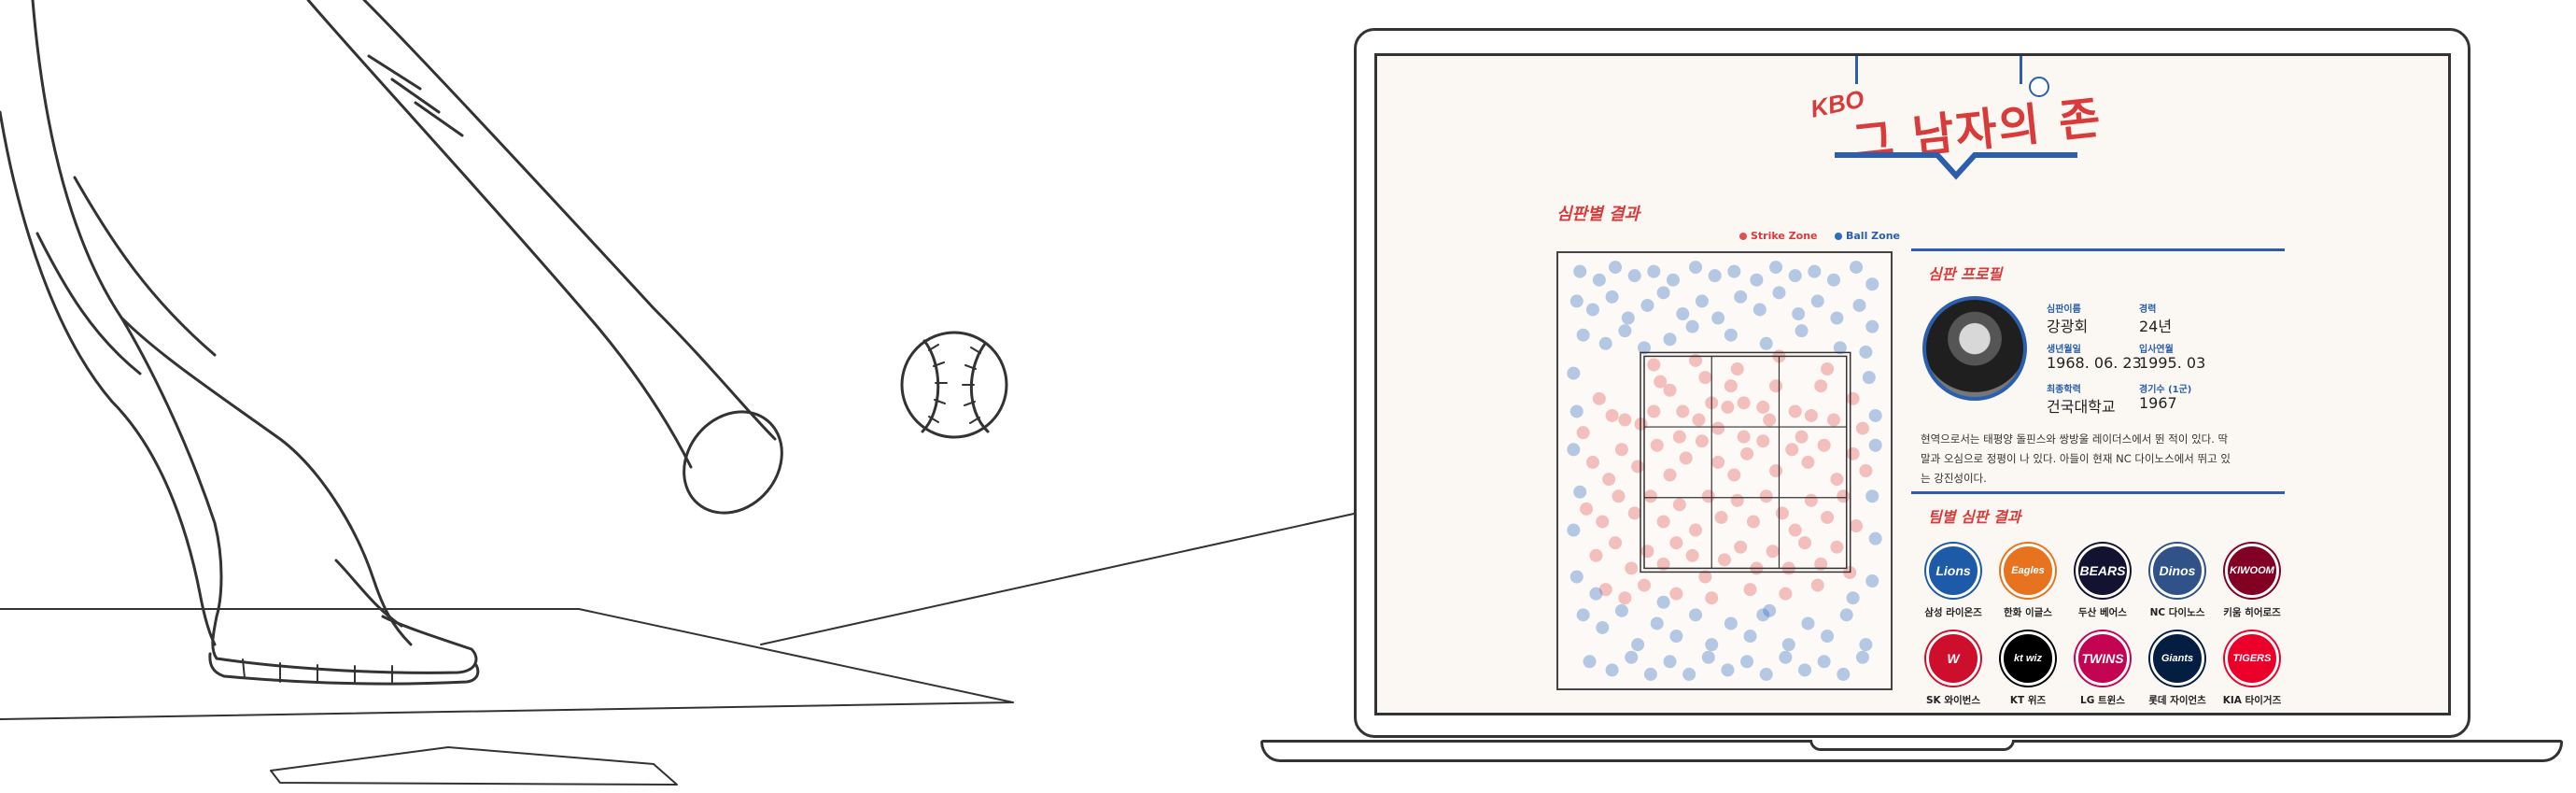 The width and height of the screenshot is (2576, 793). I want to click on team-item-8: Giants 롯데 자이언츠, so click(2177, 669).